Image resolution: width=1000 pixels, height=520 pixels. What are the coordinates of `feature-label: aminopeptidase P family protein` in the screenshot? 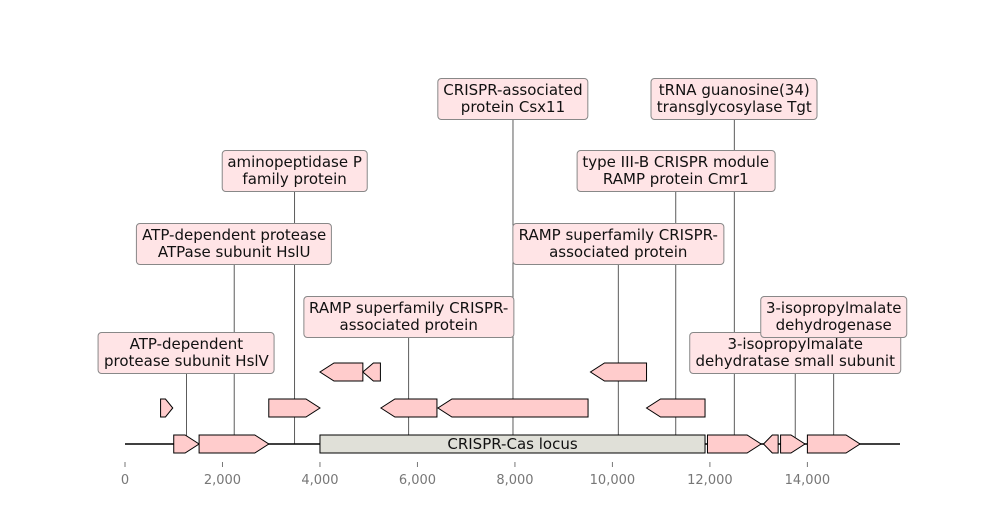 It's located at (294, 171).